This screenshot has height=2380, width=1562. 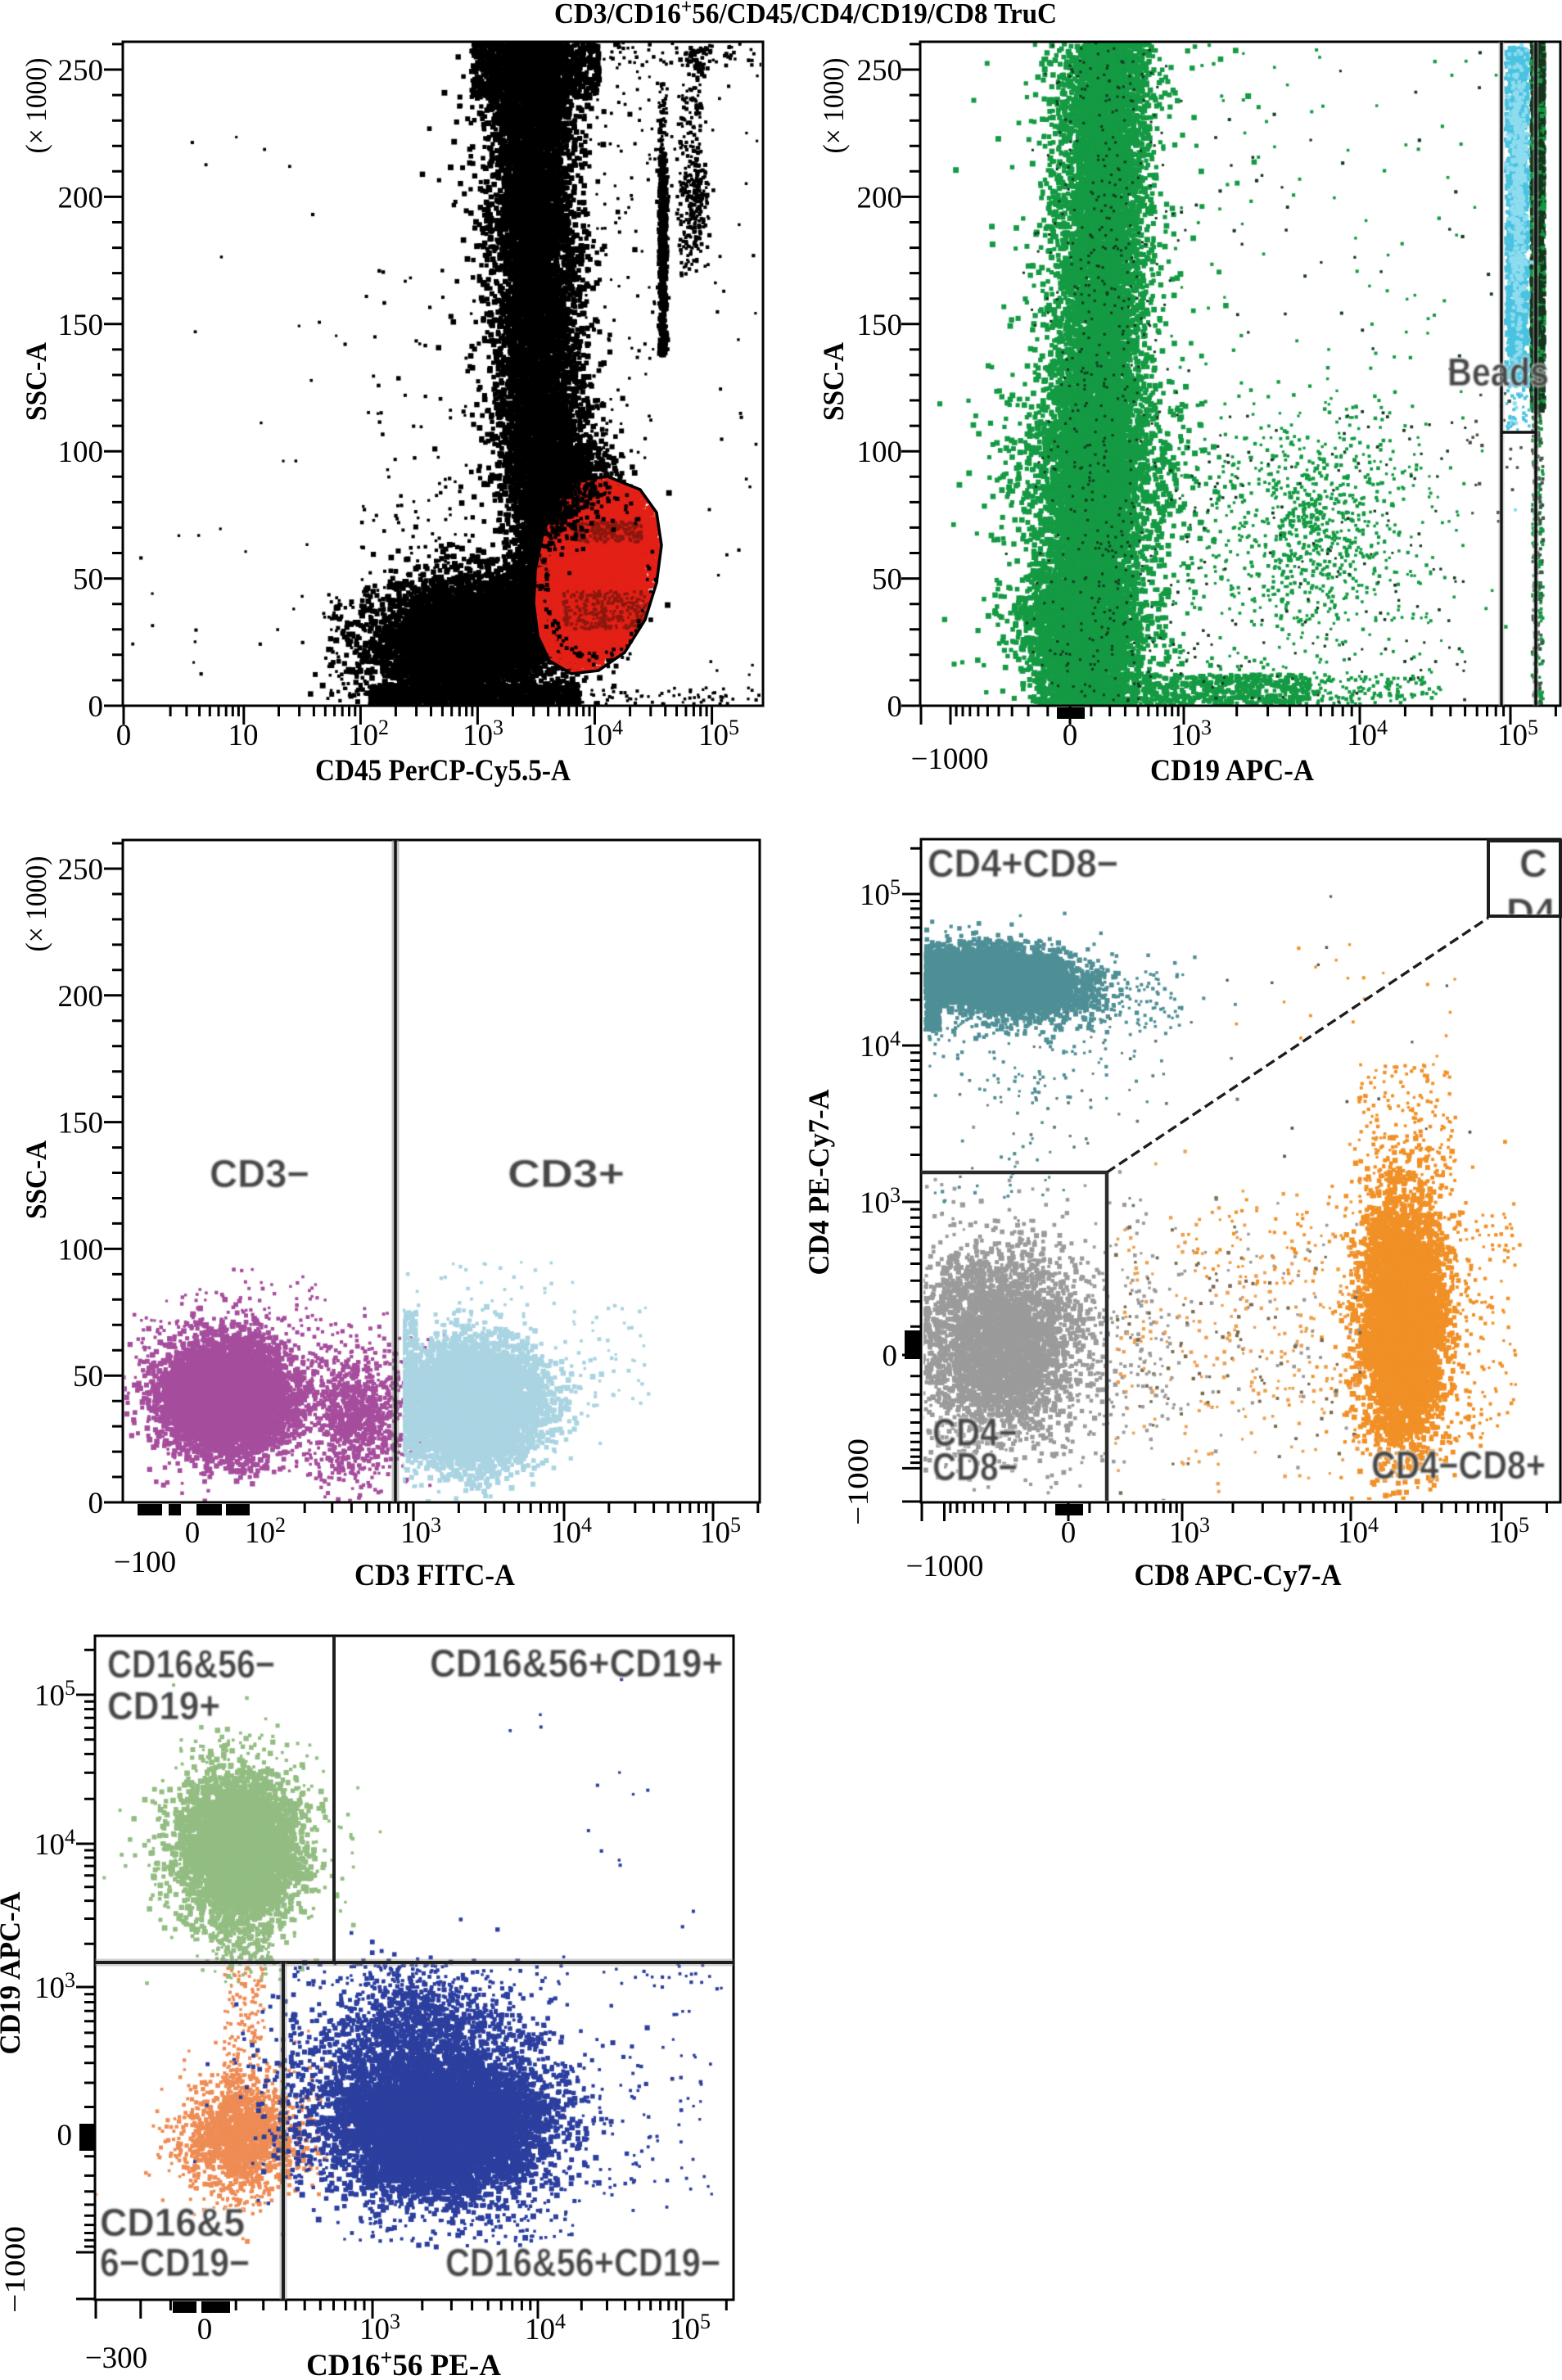 I want to click on svg-text: CD4−CD8+, so click(x=1458, y=1466).